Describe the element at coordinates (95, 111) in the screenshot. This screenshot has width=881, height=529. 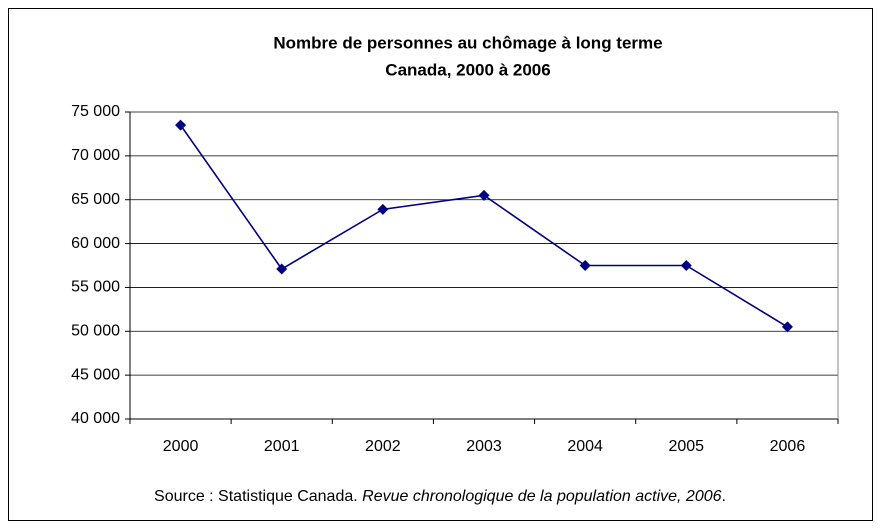
I see `y-tick-label: 75 000` at that location.